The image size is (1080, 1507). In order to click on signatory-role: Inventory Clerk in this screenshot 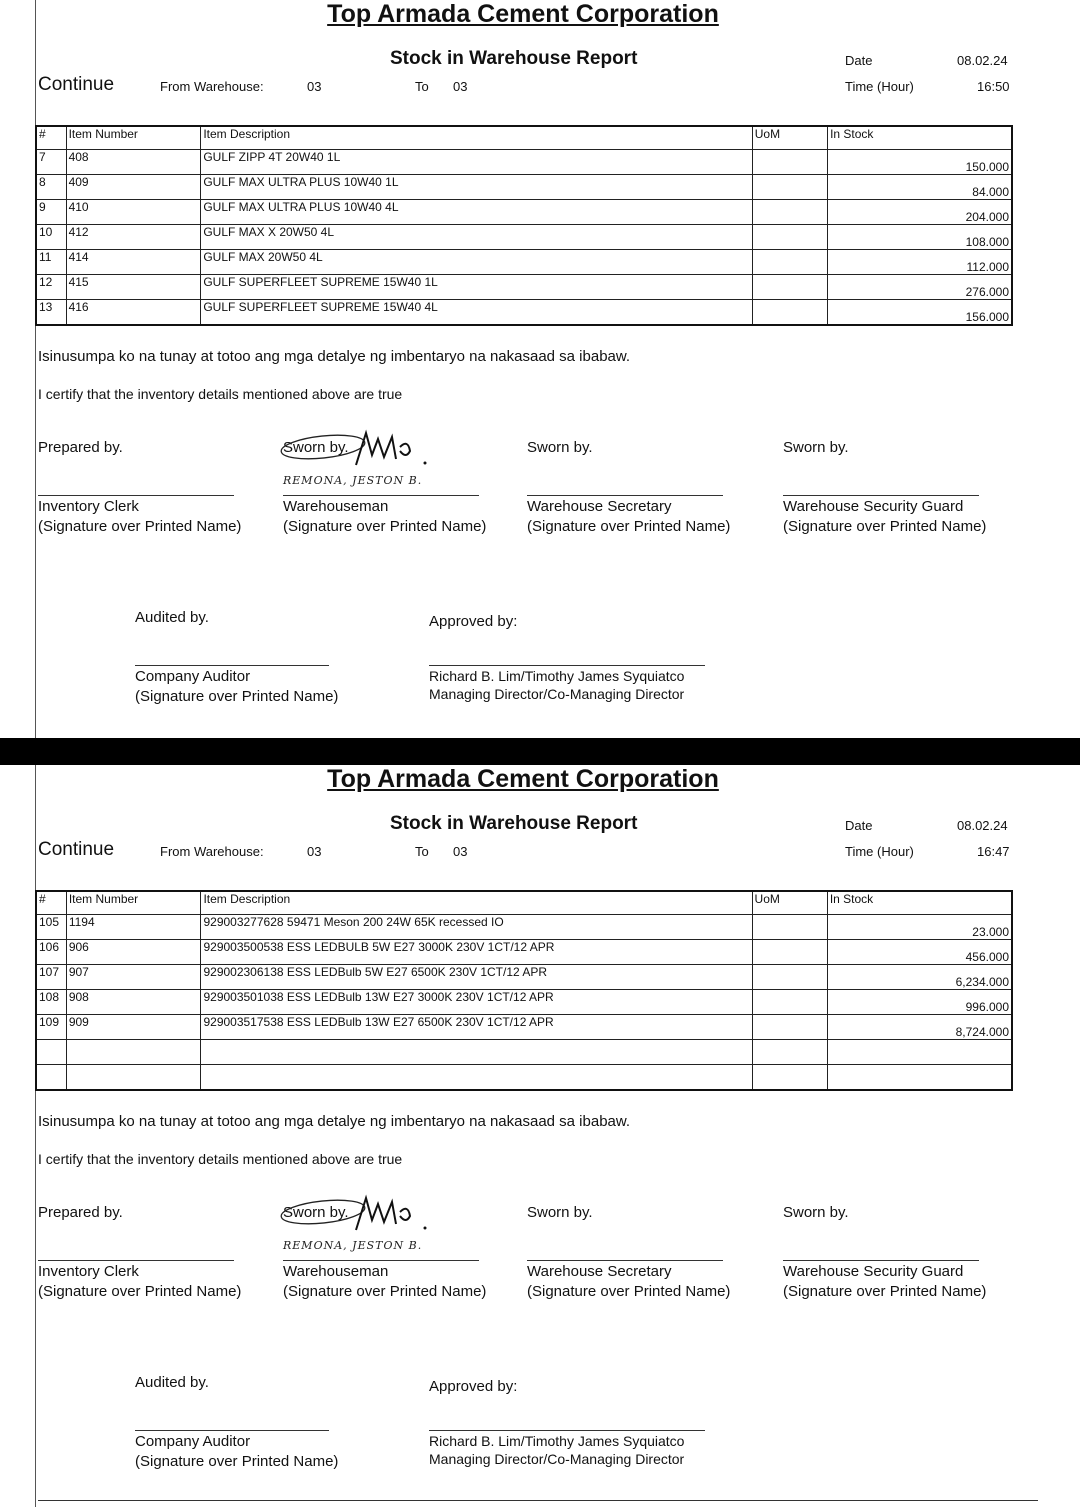, I will do `click(88, 1271)`.